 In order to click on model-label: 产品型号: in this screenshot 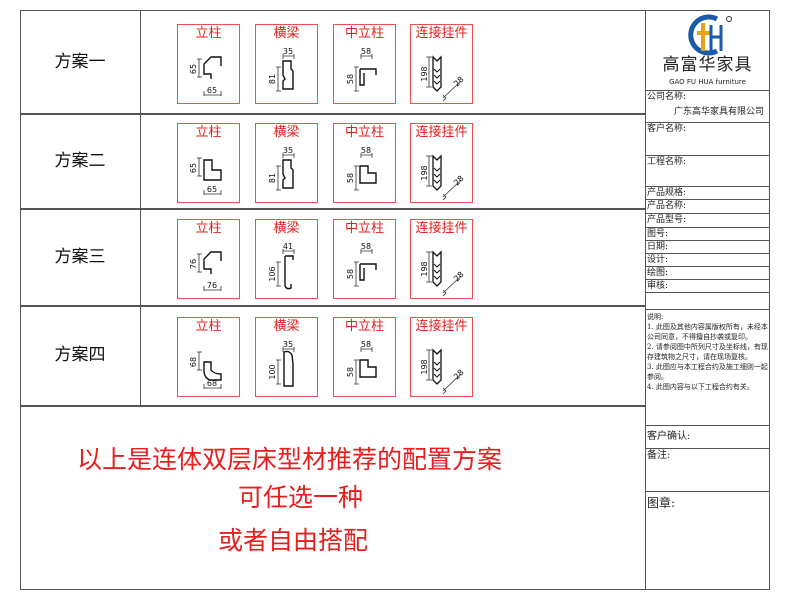, I will do `click(667, 220)`.